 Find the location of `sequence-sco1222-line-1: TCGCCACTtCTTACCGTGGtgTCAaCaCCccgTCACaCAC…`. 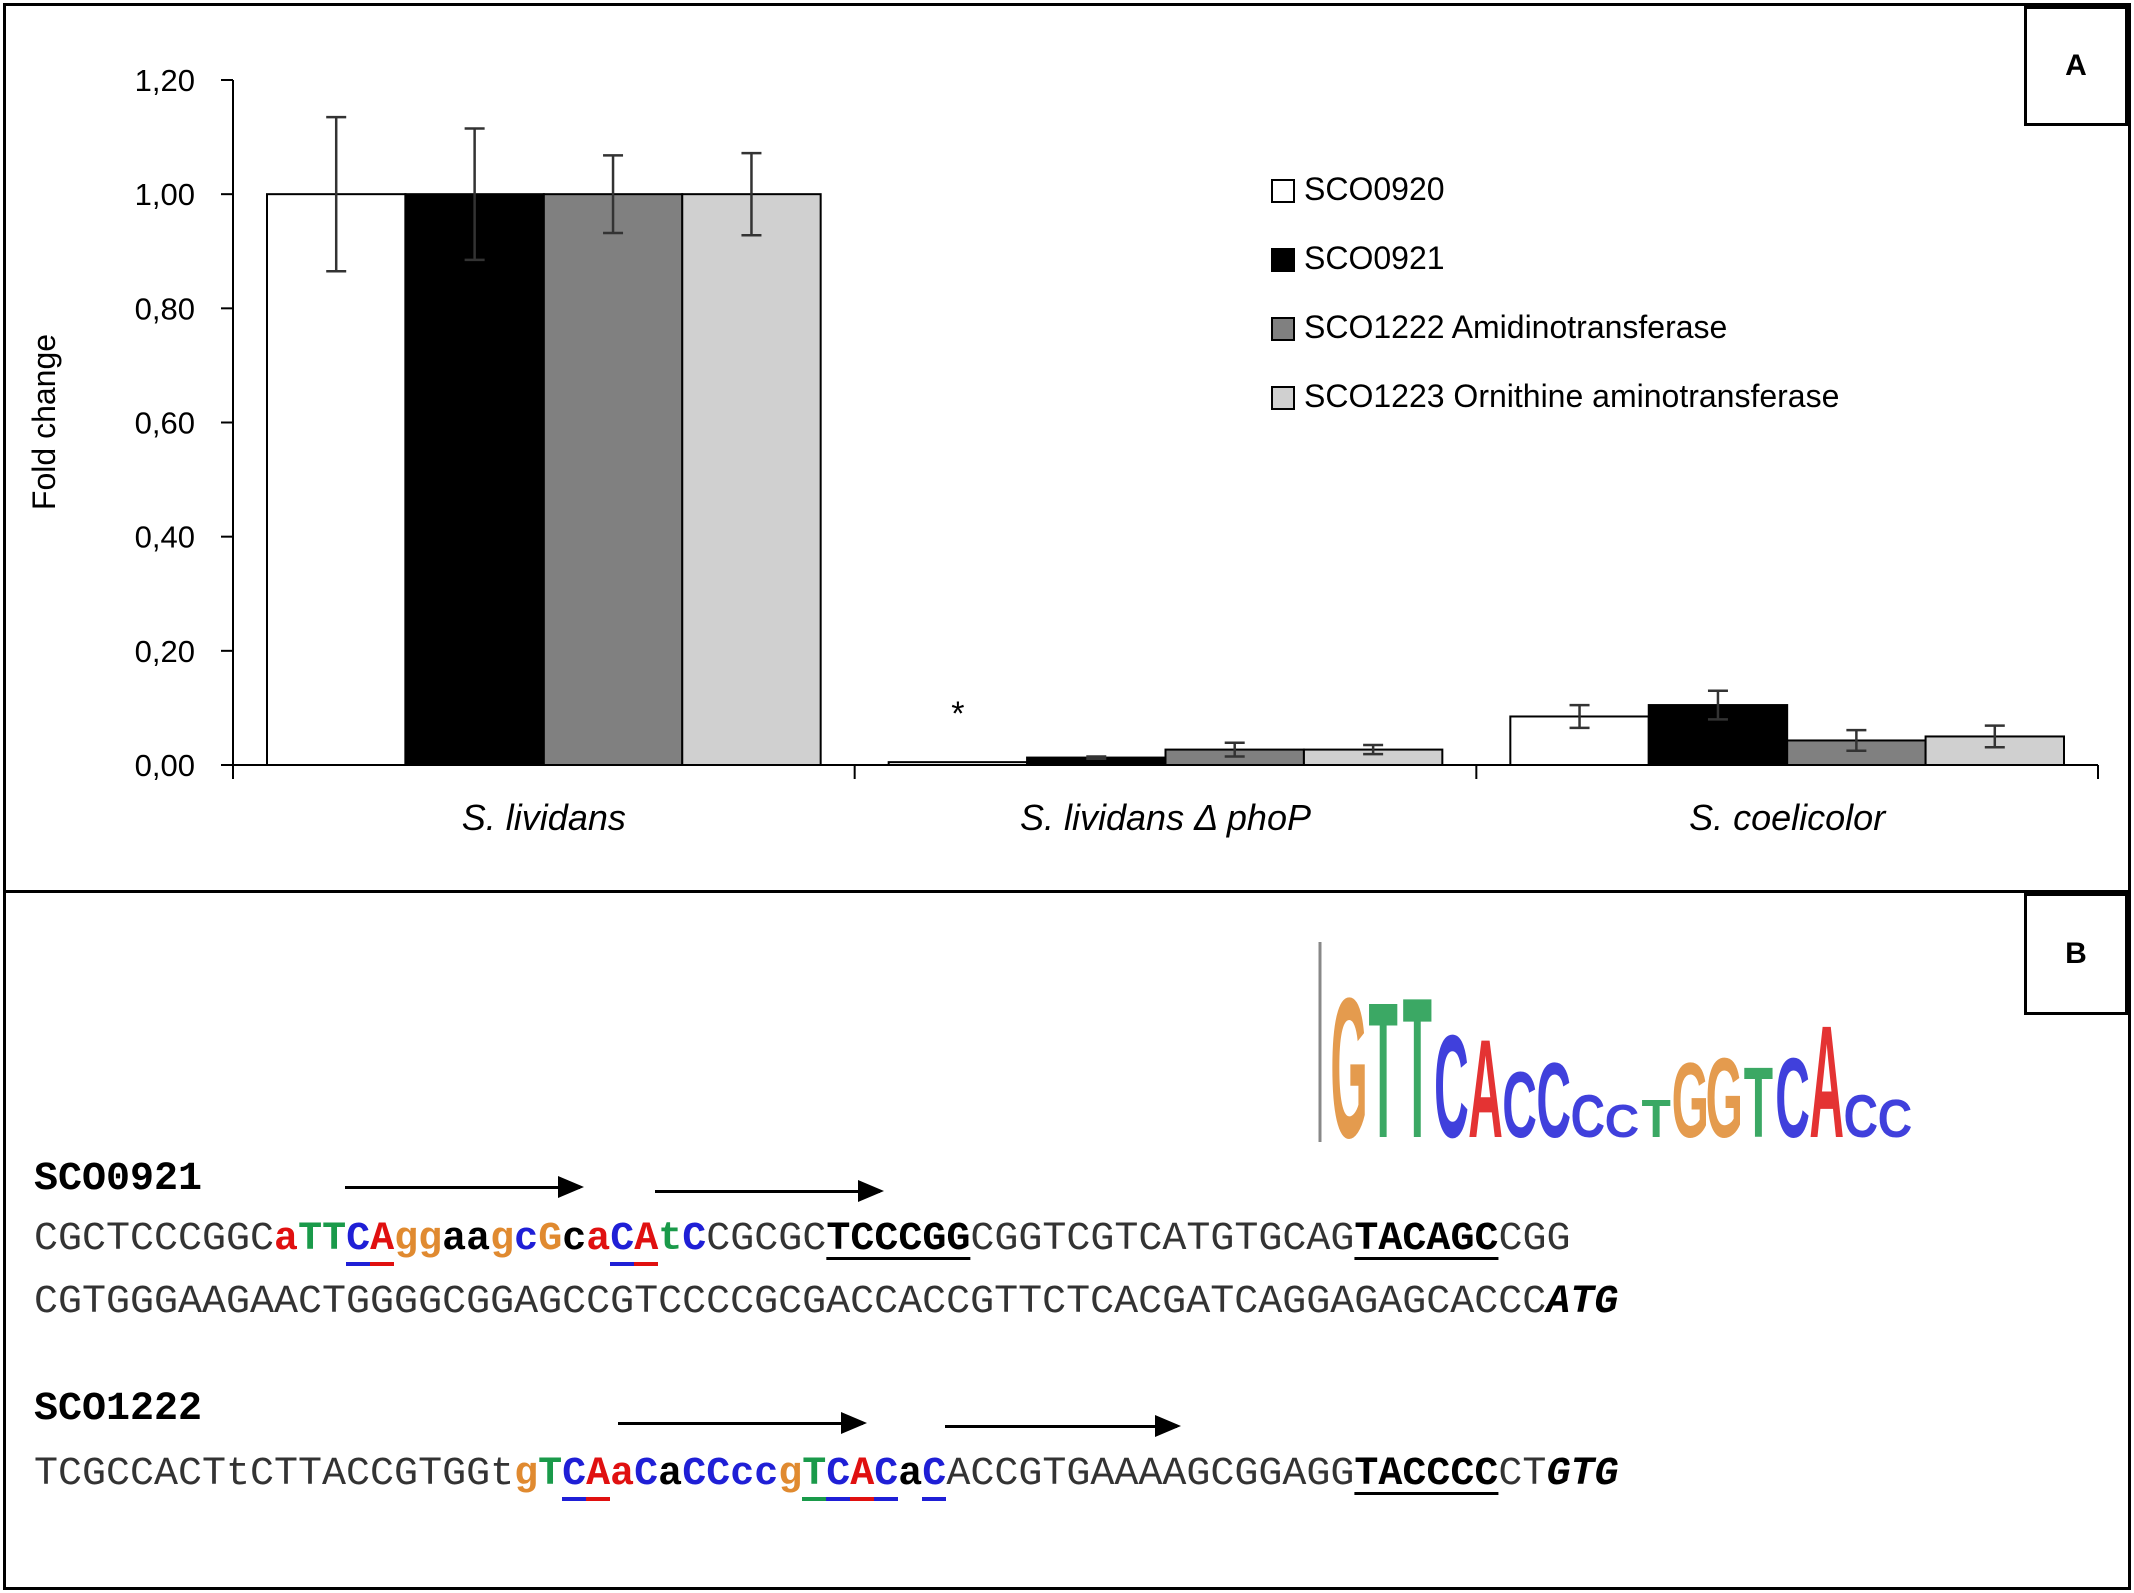

sequence-sco1222-line-1: TCGCCACTtCTTACCGTGGtgTCAaCaCCccgTCACaCAC… is located at coordinates (826, 1476).